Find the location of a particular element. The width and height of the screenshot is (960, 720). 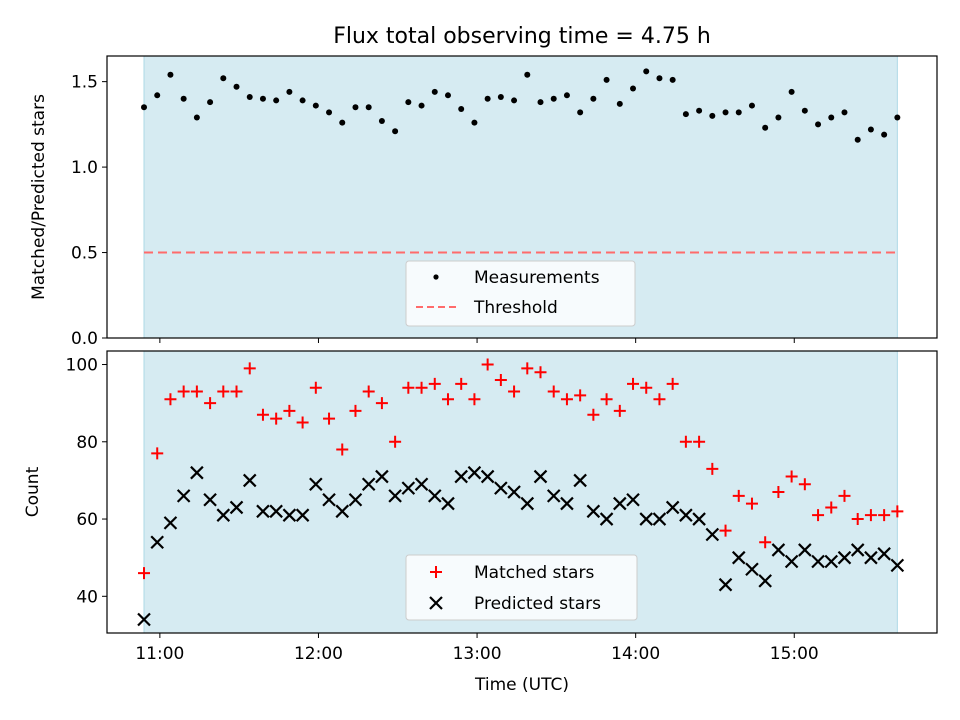

bottom-y-tick-label: 40 is located at coordinates (87, 597).